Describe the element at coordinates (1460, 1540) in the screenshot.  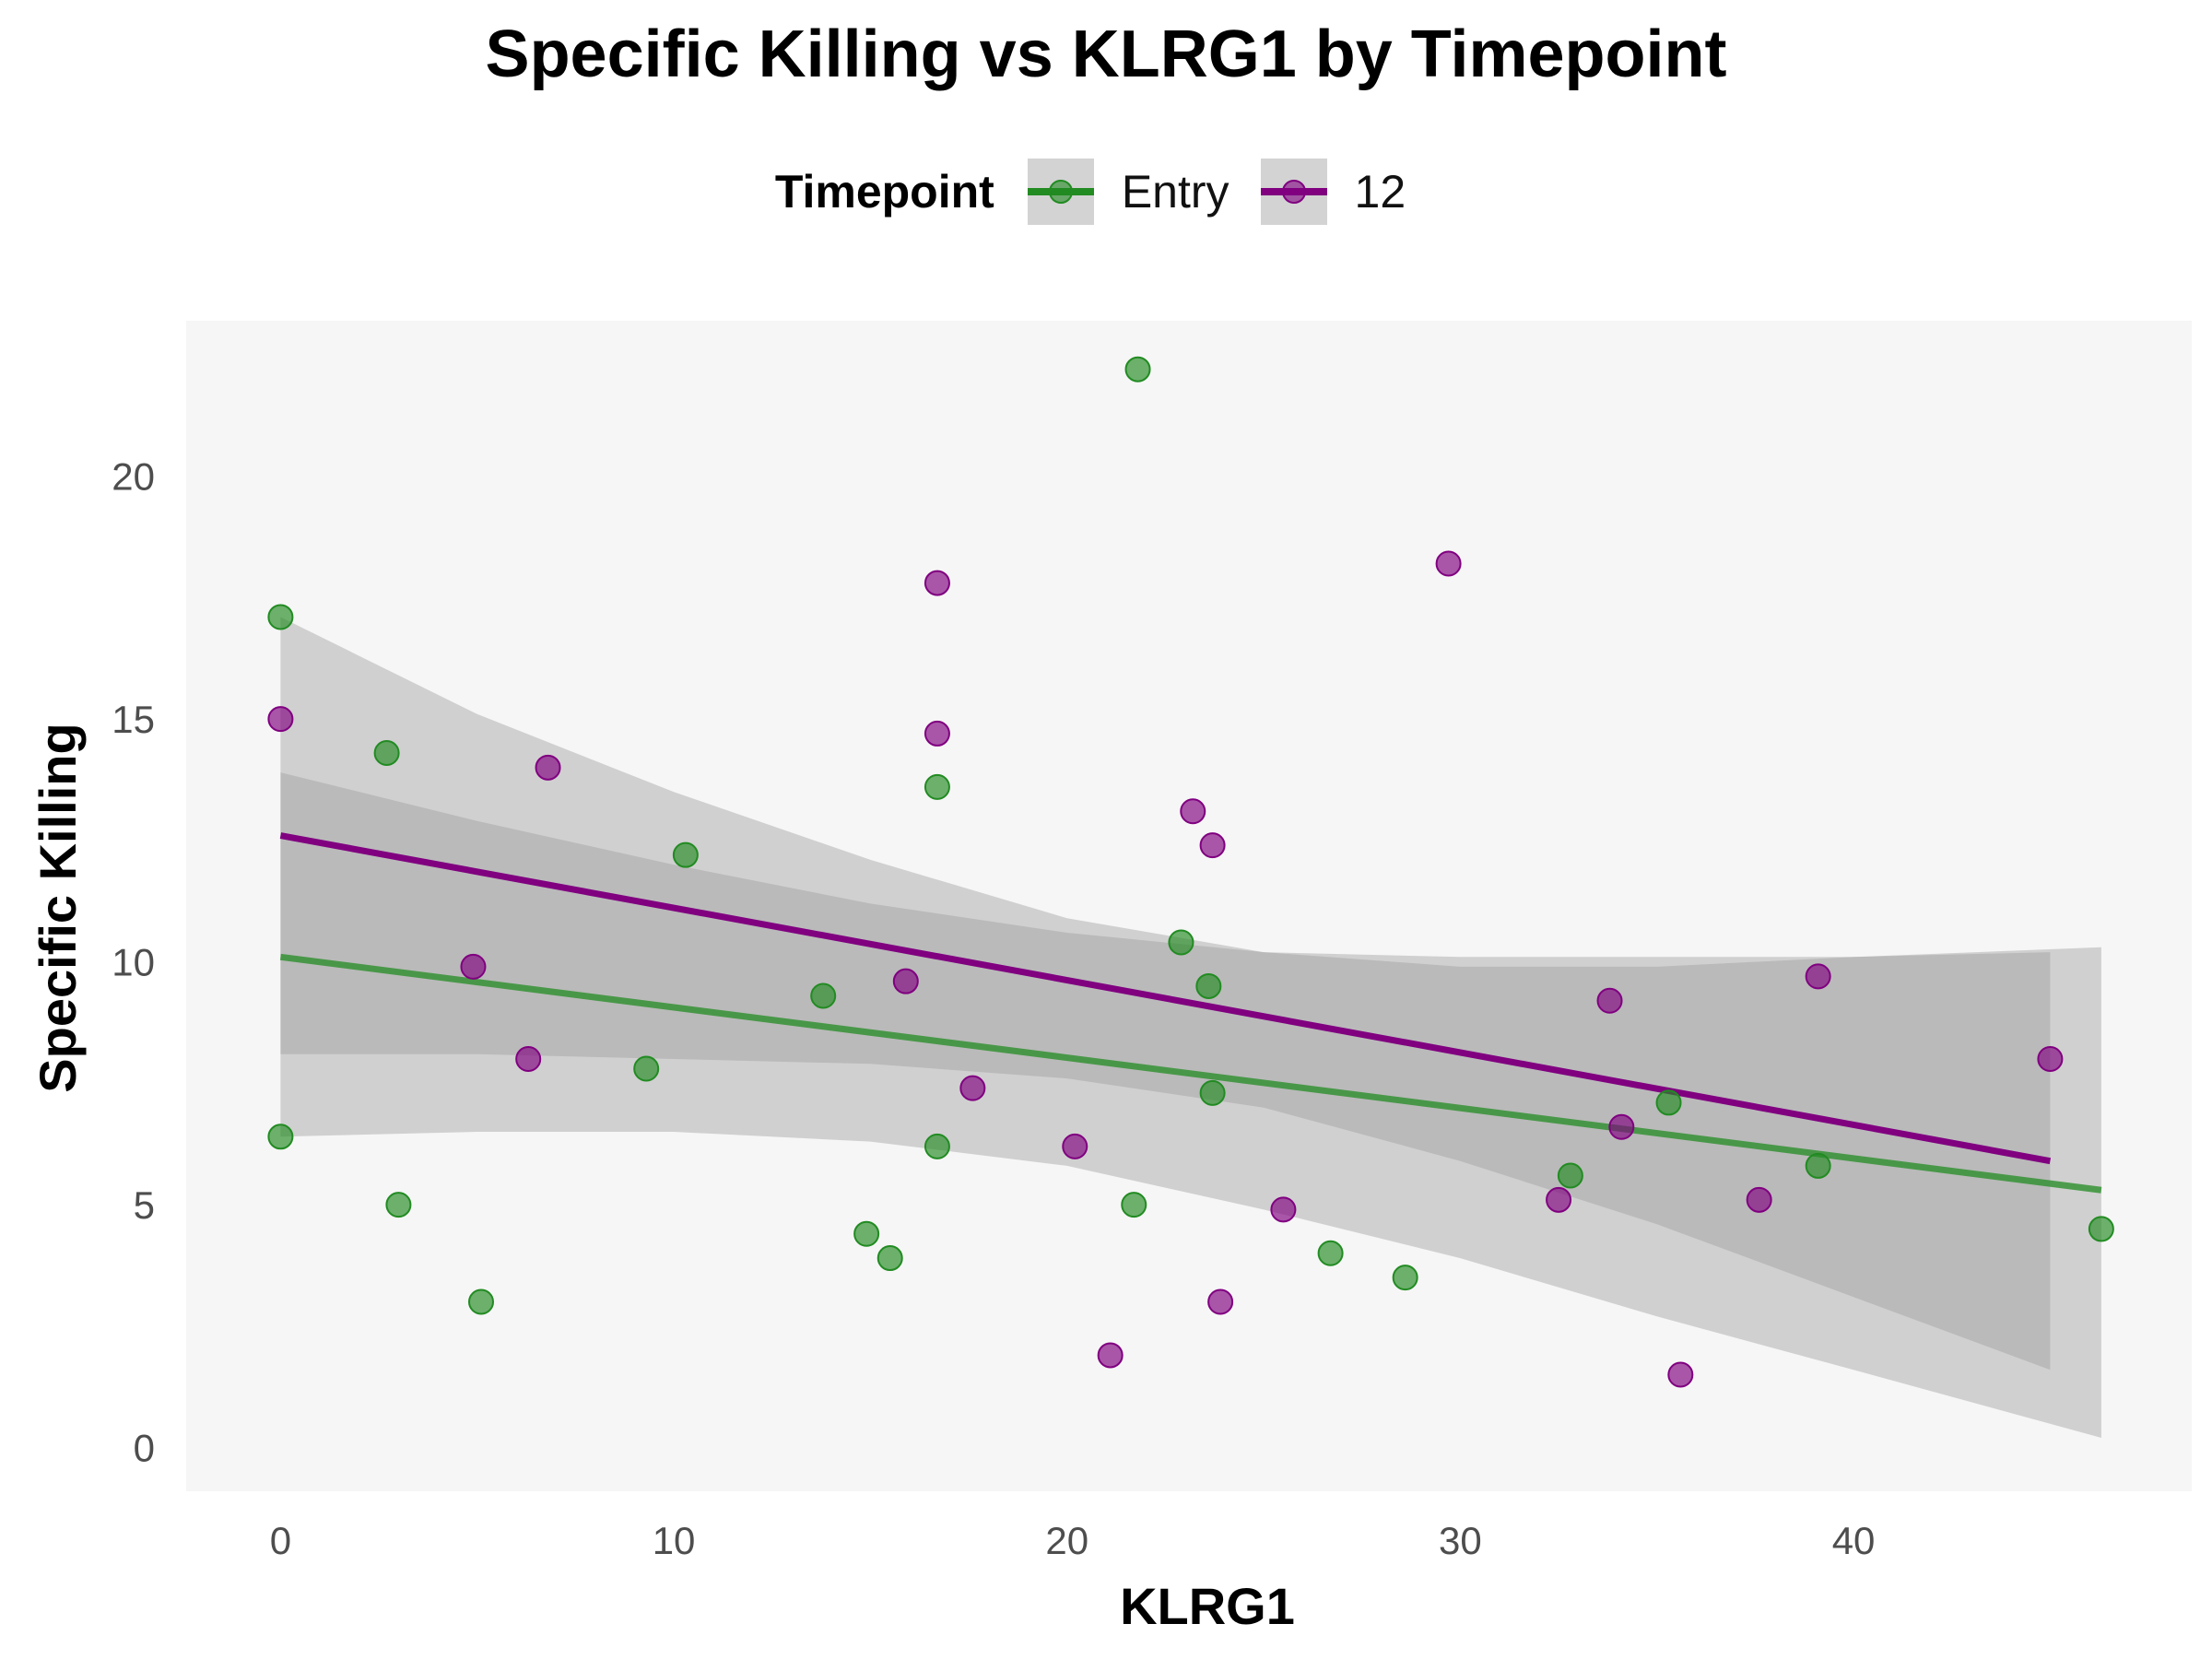
I see `x-tick-label: 30` at that location.